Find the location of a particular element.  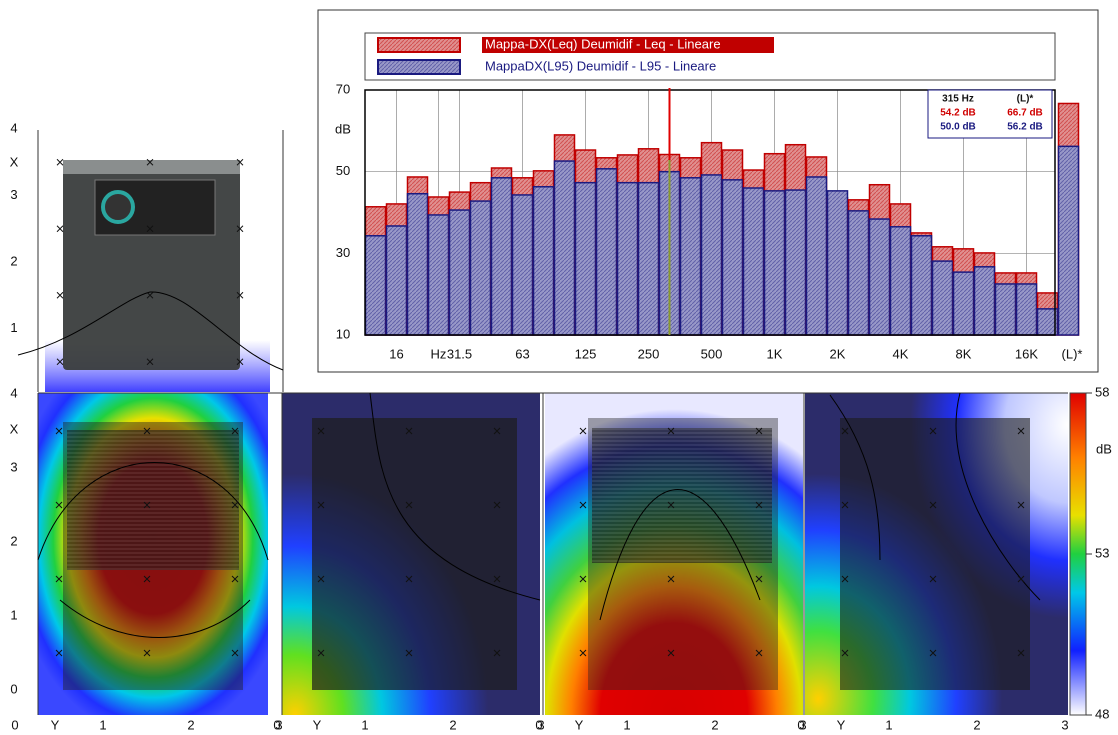

y-tick-label: 50 is located at coordinates (343, 170).